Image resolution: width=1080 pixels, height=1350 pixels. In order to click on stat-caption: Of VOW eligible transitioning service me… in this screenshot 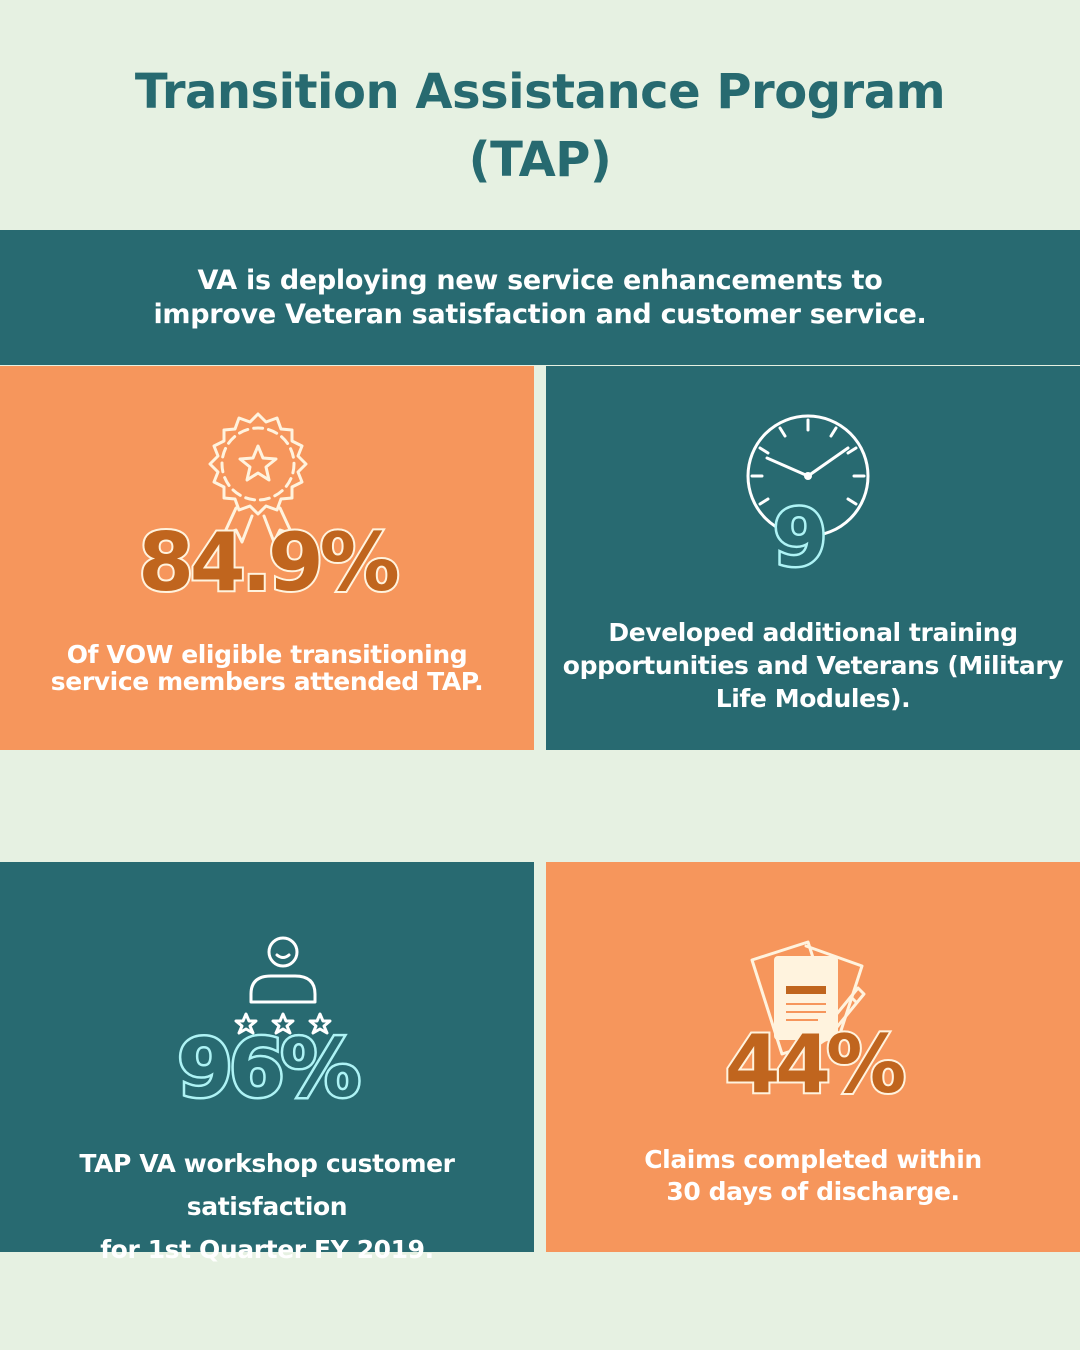, I will do `click(267, 668)`.